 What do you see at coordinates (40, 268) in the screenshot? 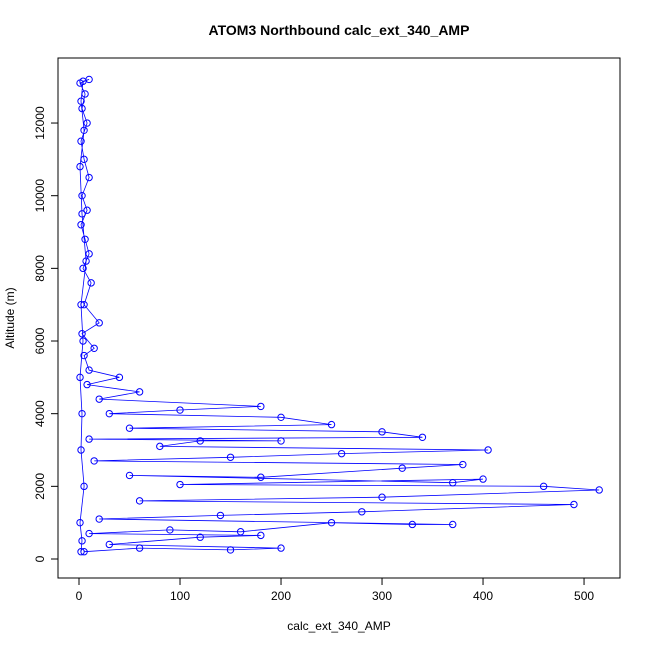
I see `y-tick-label: 8000` at bounding box center [40, 268].